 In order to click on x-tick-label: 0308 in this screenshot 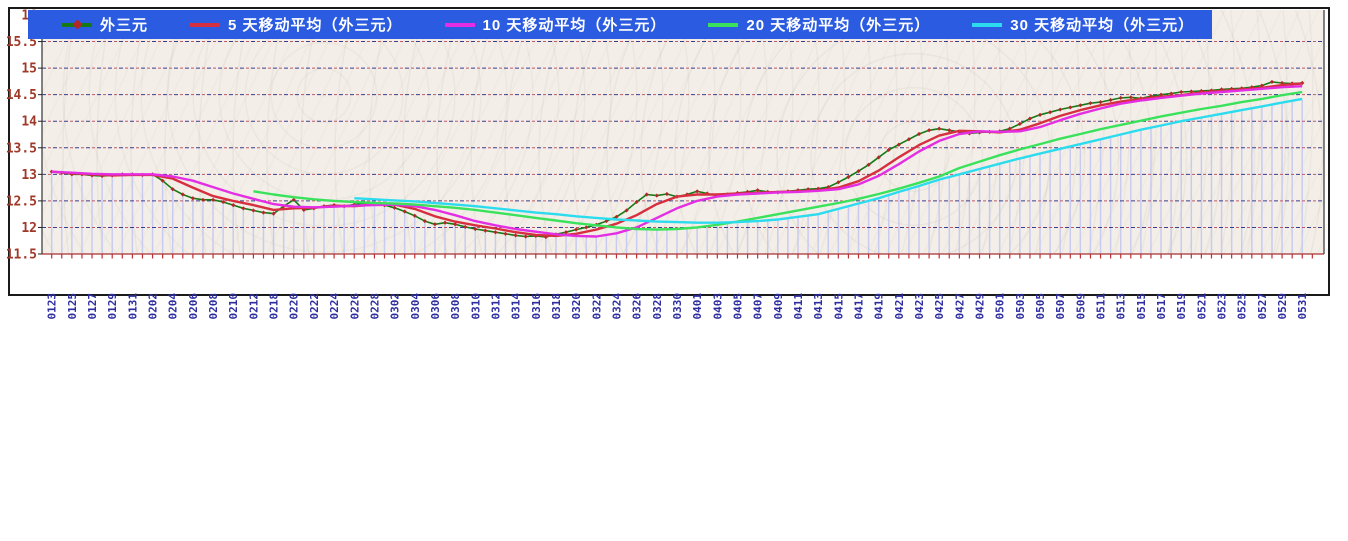, I will do `click(455, 306)`.